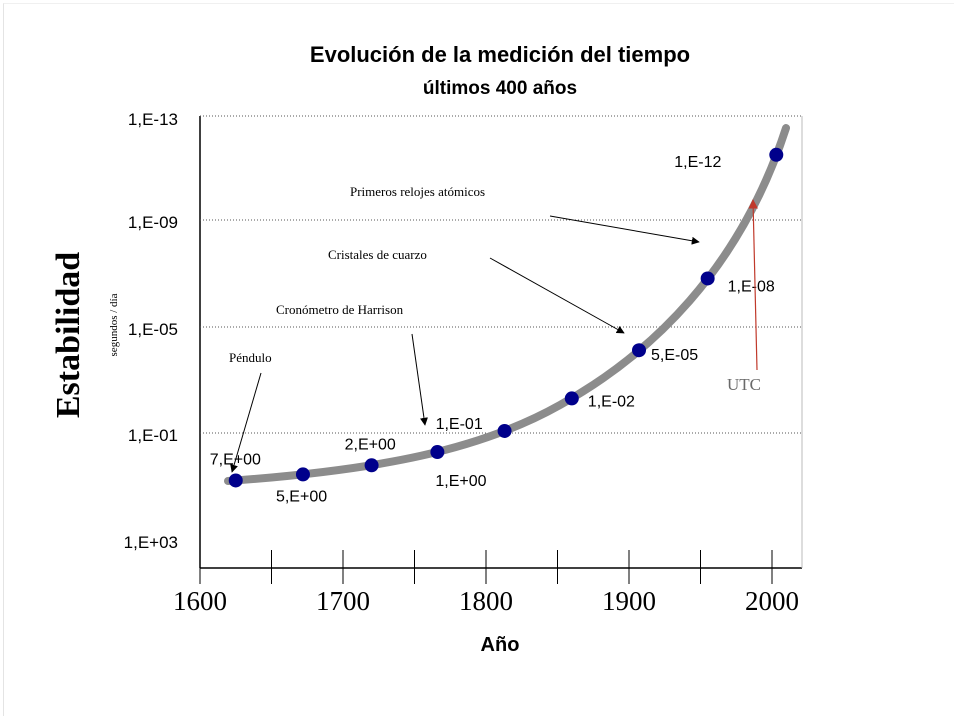 The height and width of the screenshot is (720, 960). I want to click on y-tick-label: 1,E-09, so click(153, 222).